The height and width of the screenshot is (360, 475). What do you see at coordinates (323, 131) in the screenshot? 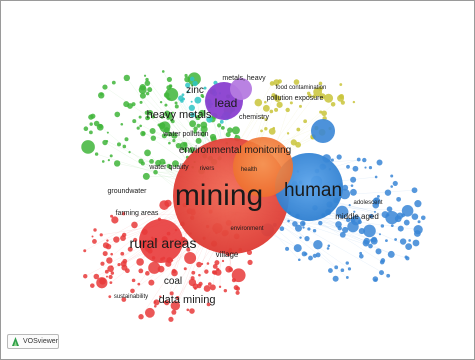
I see `node-human-small` at bounding box center [323, 131].